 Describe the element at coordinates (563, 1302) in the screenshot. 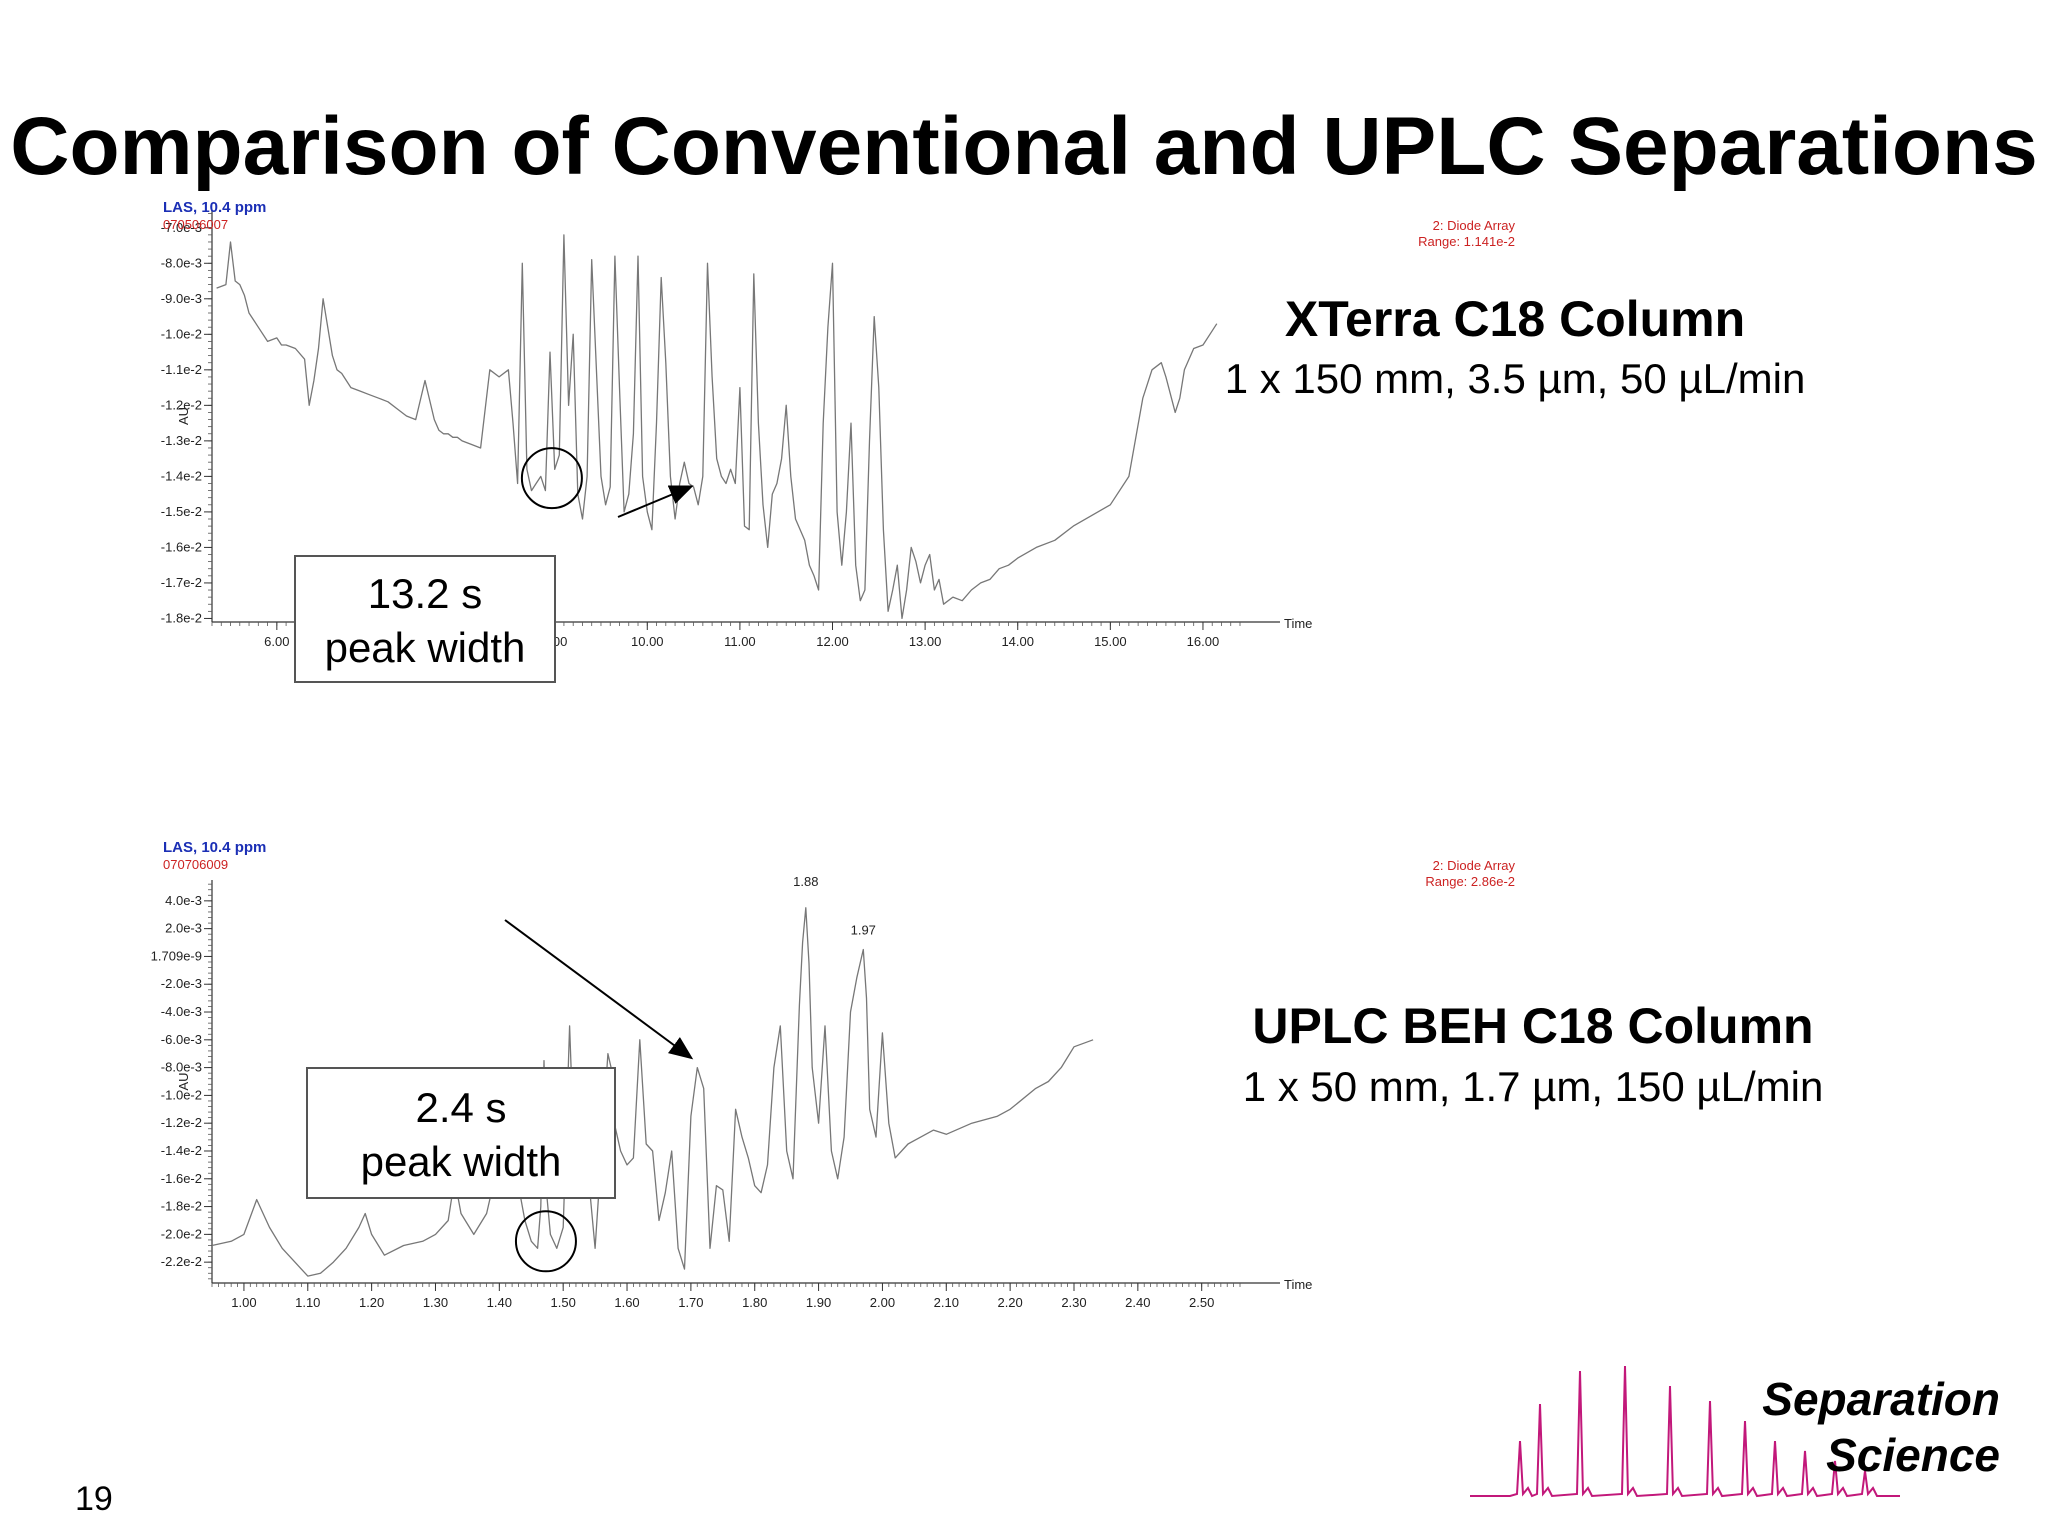

I see `x-tick-label: 1.50` at that location.